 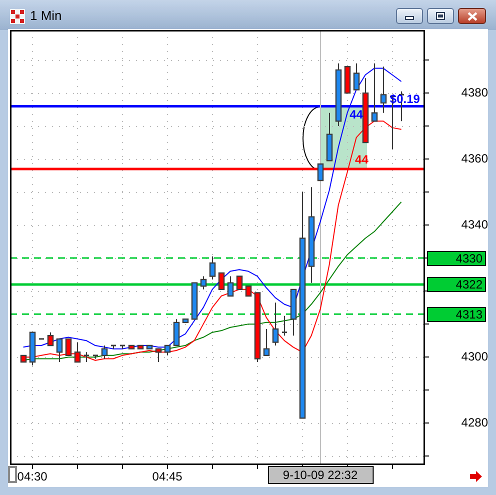 I want to click on annotation: 44, so click(x=362, y=159).